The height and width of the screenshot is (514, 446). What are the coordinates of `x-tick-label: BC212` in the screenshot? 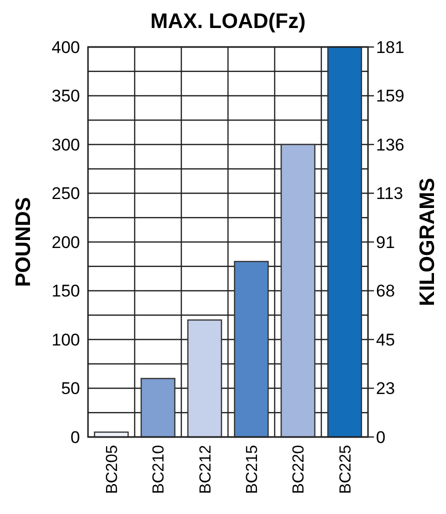 It's located at (205, 469).